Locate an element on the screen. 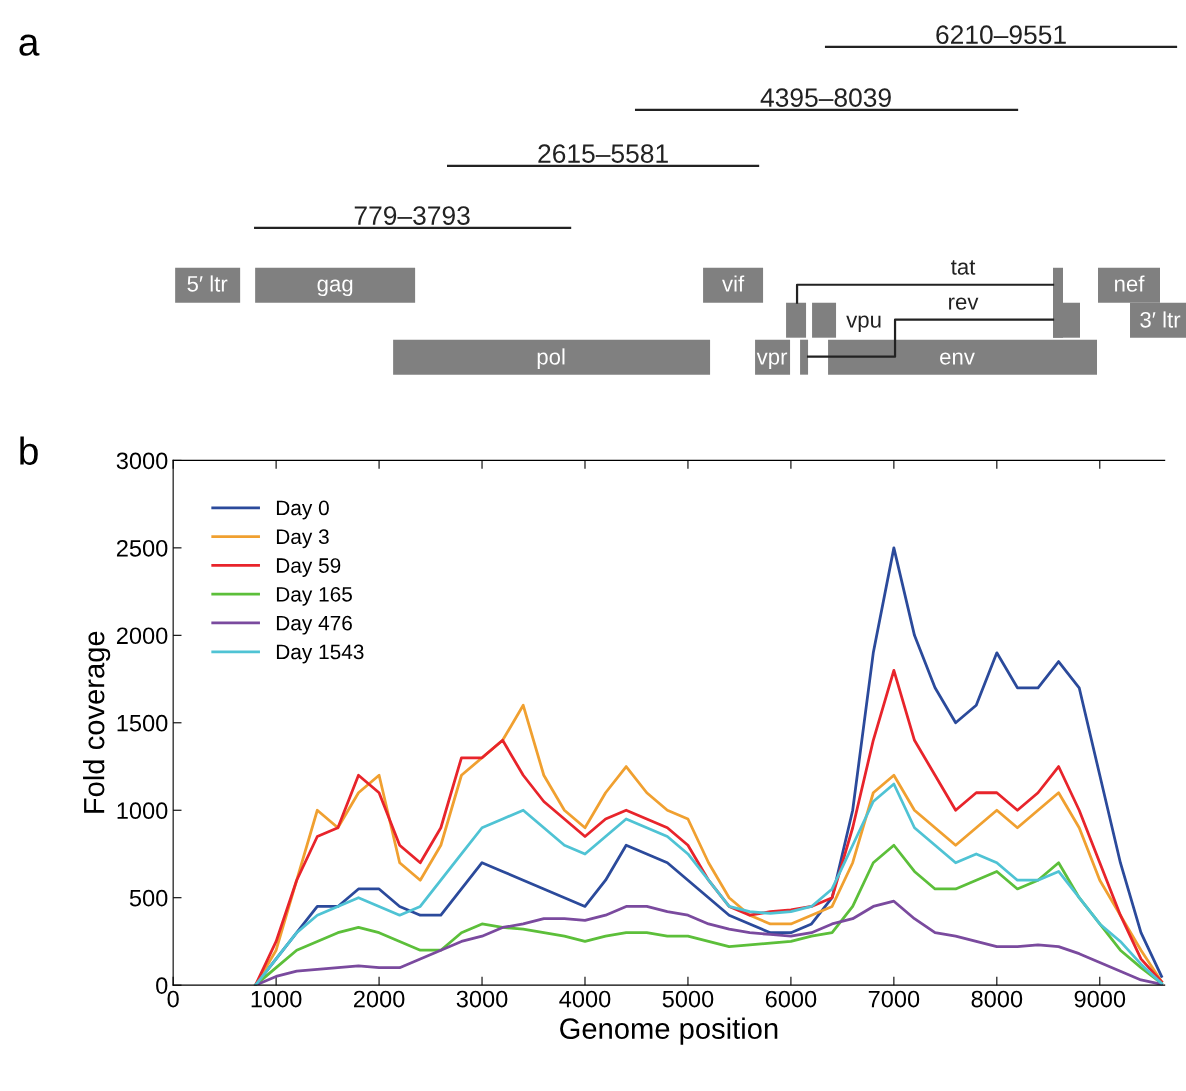 The image size is (1186, 1091). text: 6210–9551 is located at coordinates (1001, 35).